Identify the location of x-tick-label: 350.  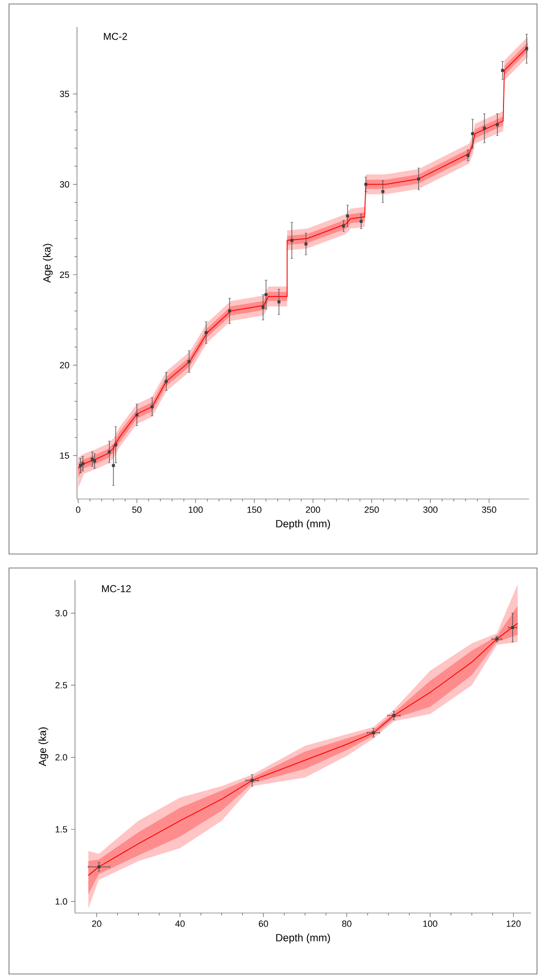
(489, 509).